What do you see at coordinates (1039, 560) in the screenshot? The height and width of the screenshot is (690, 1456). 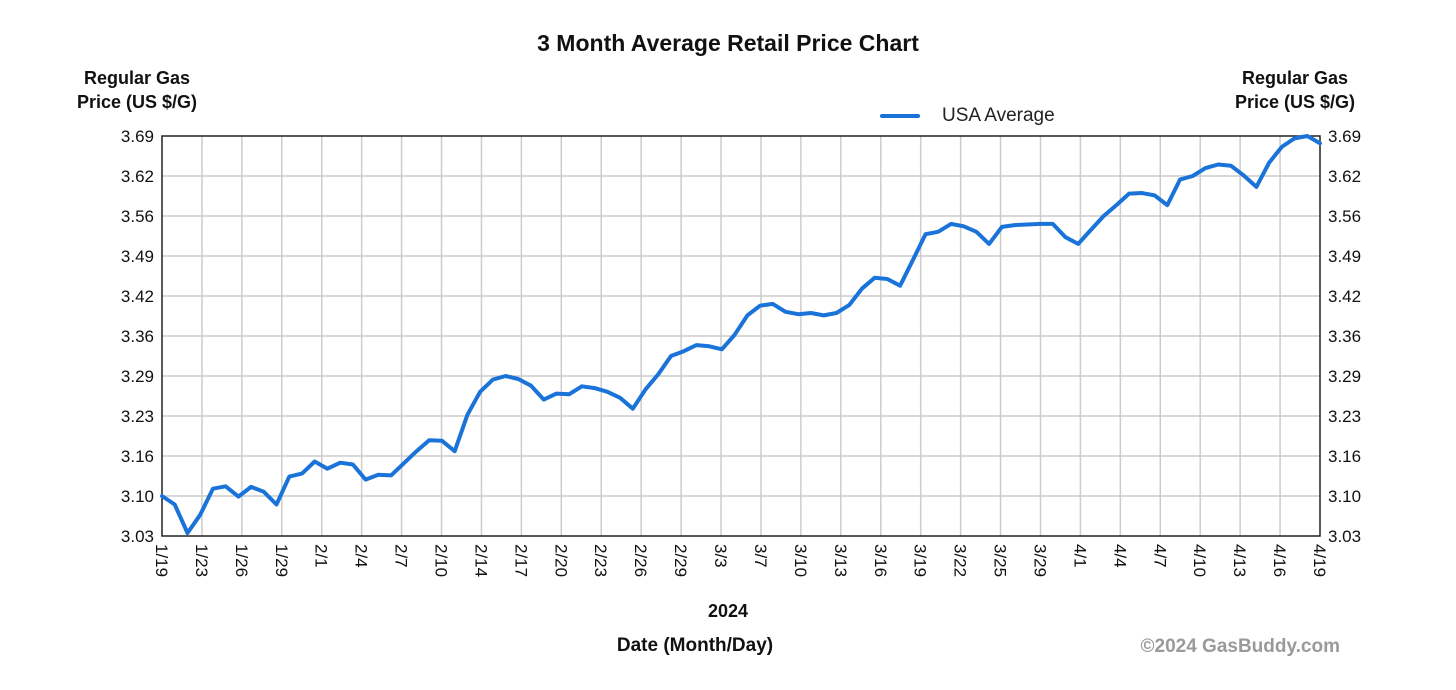 I see `x-tick-label: 3/29` at bounding box center [1039, 560].